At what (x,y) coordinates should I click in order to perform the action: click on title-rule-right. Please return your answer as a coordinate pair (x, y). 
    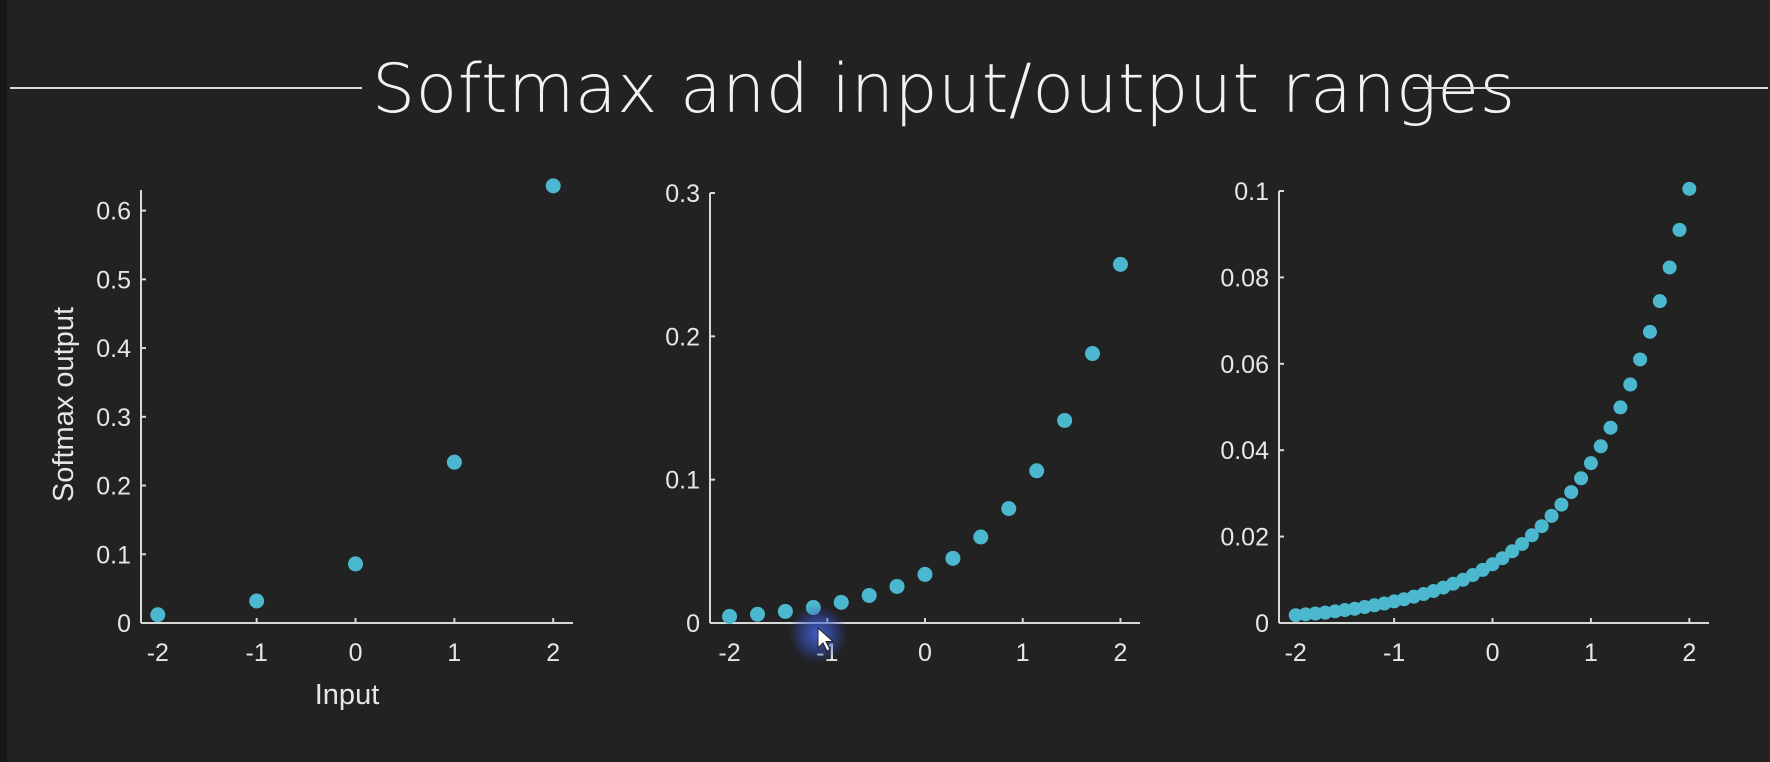
    Looking at the image, I should click on (1590, 88).